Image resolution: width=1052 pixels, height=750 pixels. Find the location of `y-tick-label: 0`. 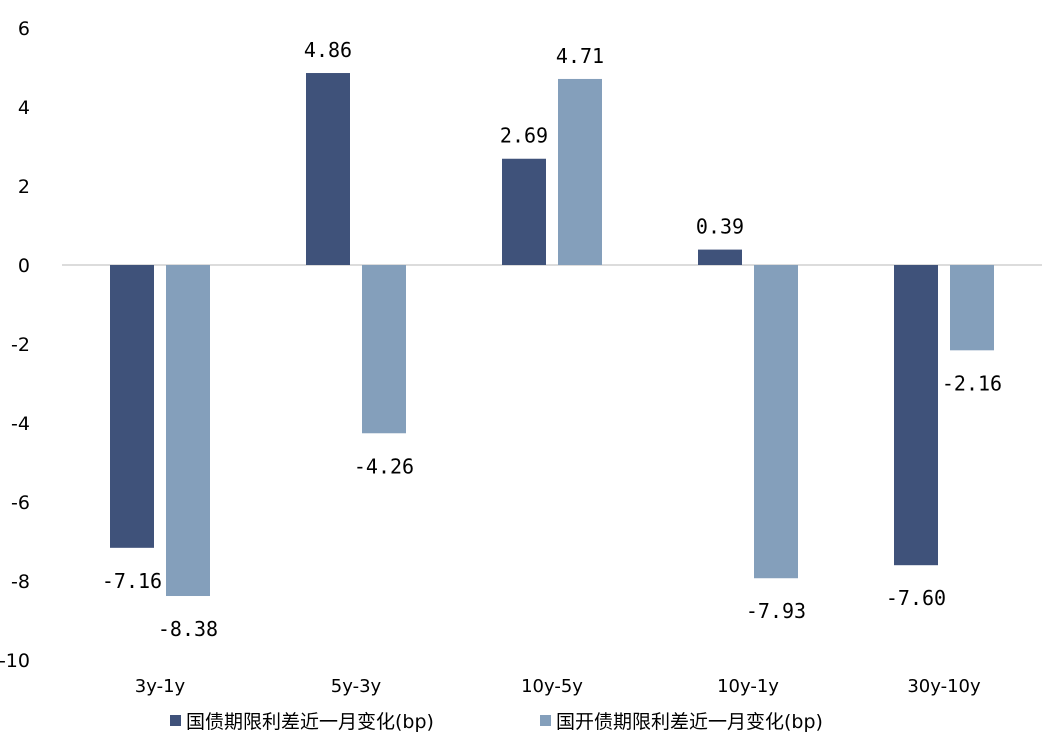

y-tick-label: 0 is located at coordinates (24, 266).